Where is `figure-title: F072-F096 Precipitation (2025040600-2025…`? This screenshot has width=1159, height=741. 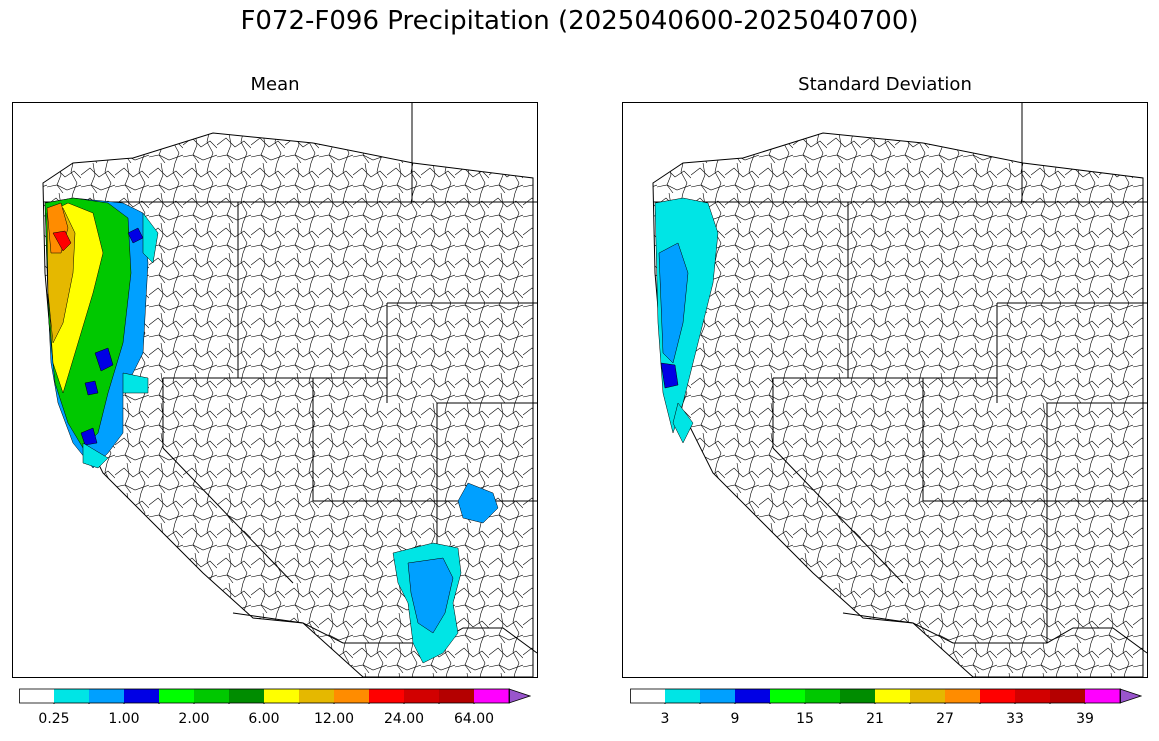
figure-title: F072-F096 Precipitation (2025040600-2025… is located at coordinates (579, 21).